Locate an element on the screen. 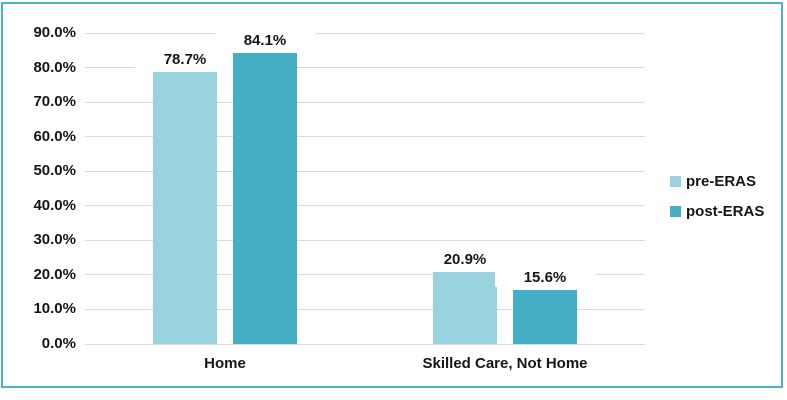 The image size is (787, 400). y-axis-tick-label: 50.0% is located at coordinates (54, 171).